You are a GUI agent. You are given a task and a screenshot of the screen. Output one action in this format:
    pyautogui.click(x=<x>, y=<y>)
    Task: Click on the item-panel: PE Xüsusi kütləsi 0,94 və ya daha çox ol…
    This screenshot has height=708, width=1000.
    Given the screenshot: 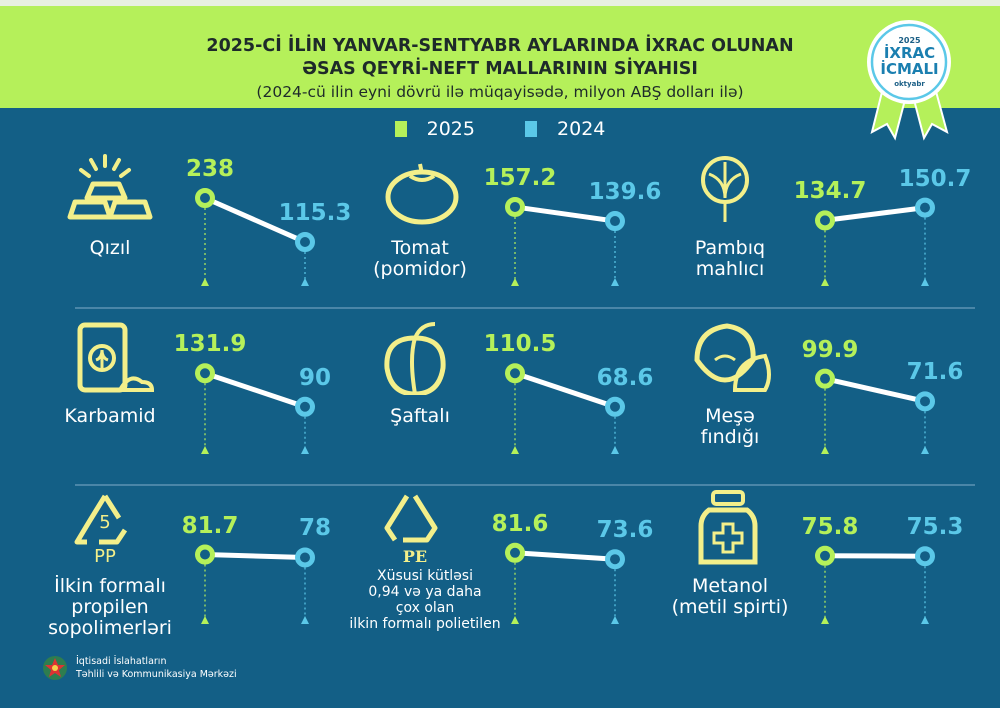 What is the action you would take?
    pyautogui.click(x=509, y=570)
    